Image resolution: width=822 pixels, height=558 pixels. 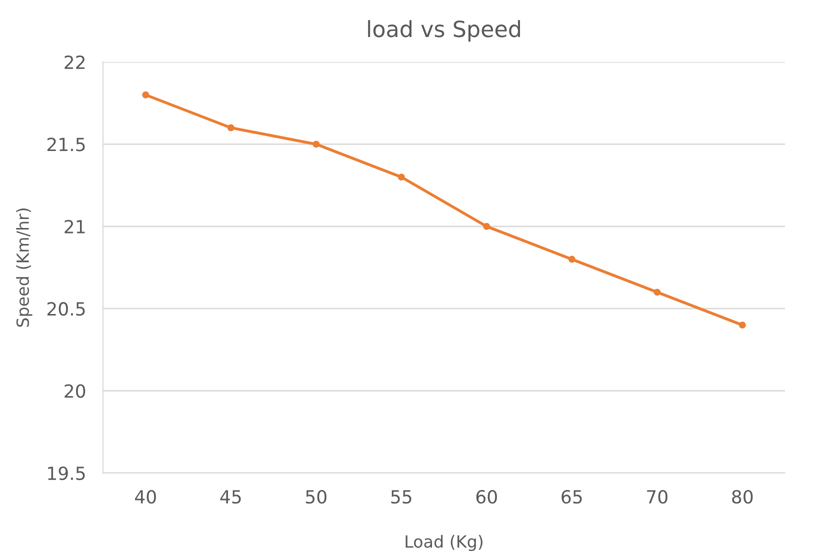 What do you see at coordinates (66, 145) in the screenshot?
I see `y-tick-label: 21.5` at bounding box center [66, 145].